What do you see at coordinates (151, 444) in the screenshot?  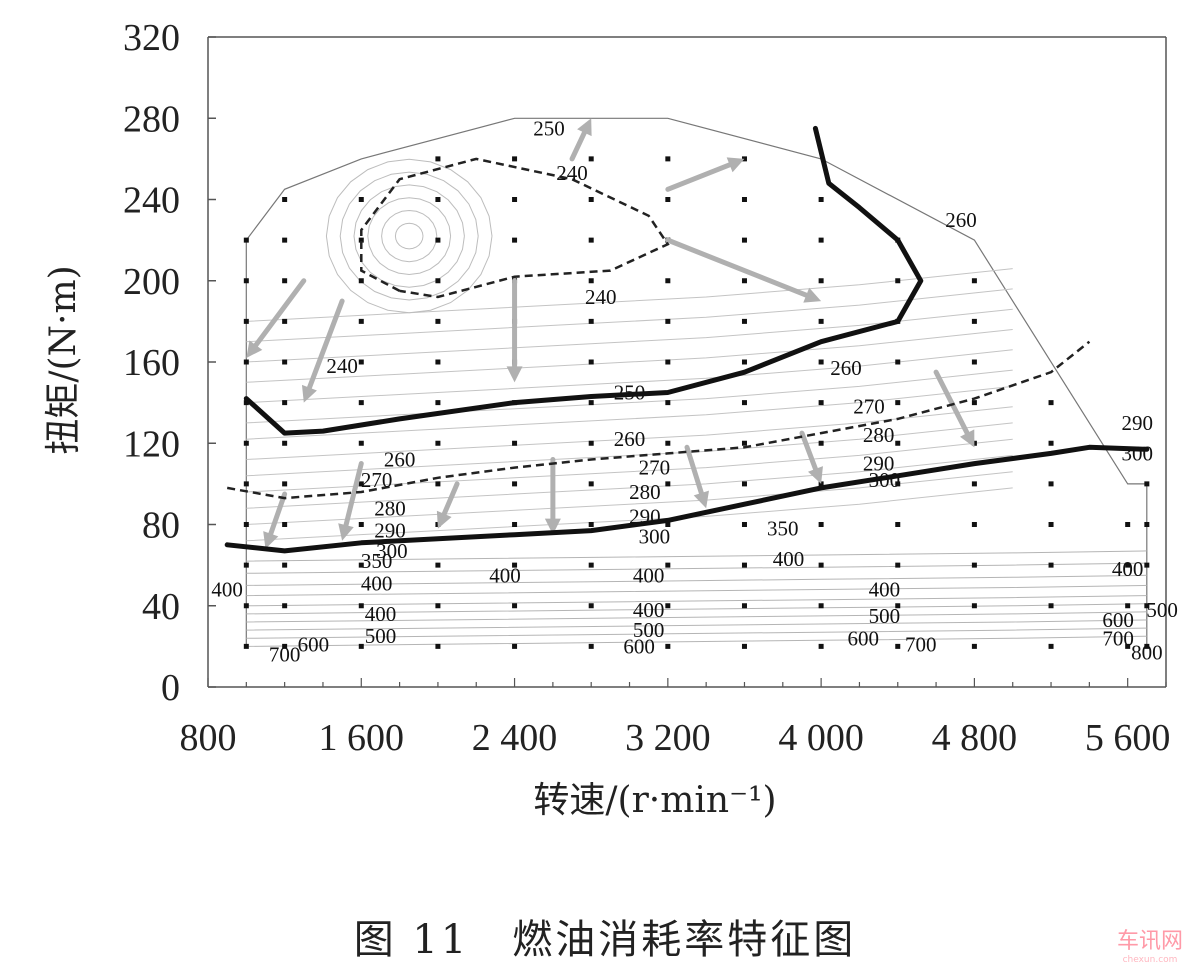 I see `y-tick-label: 120` at bounding box center [151, 444].